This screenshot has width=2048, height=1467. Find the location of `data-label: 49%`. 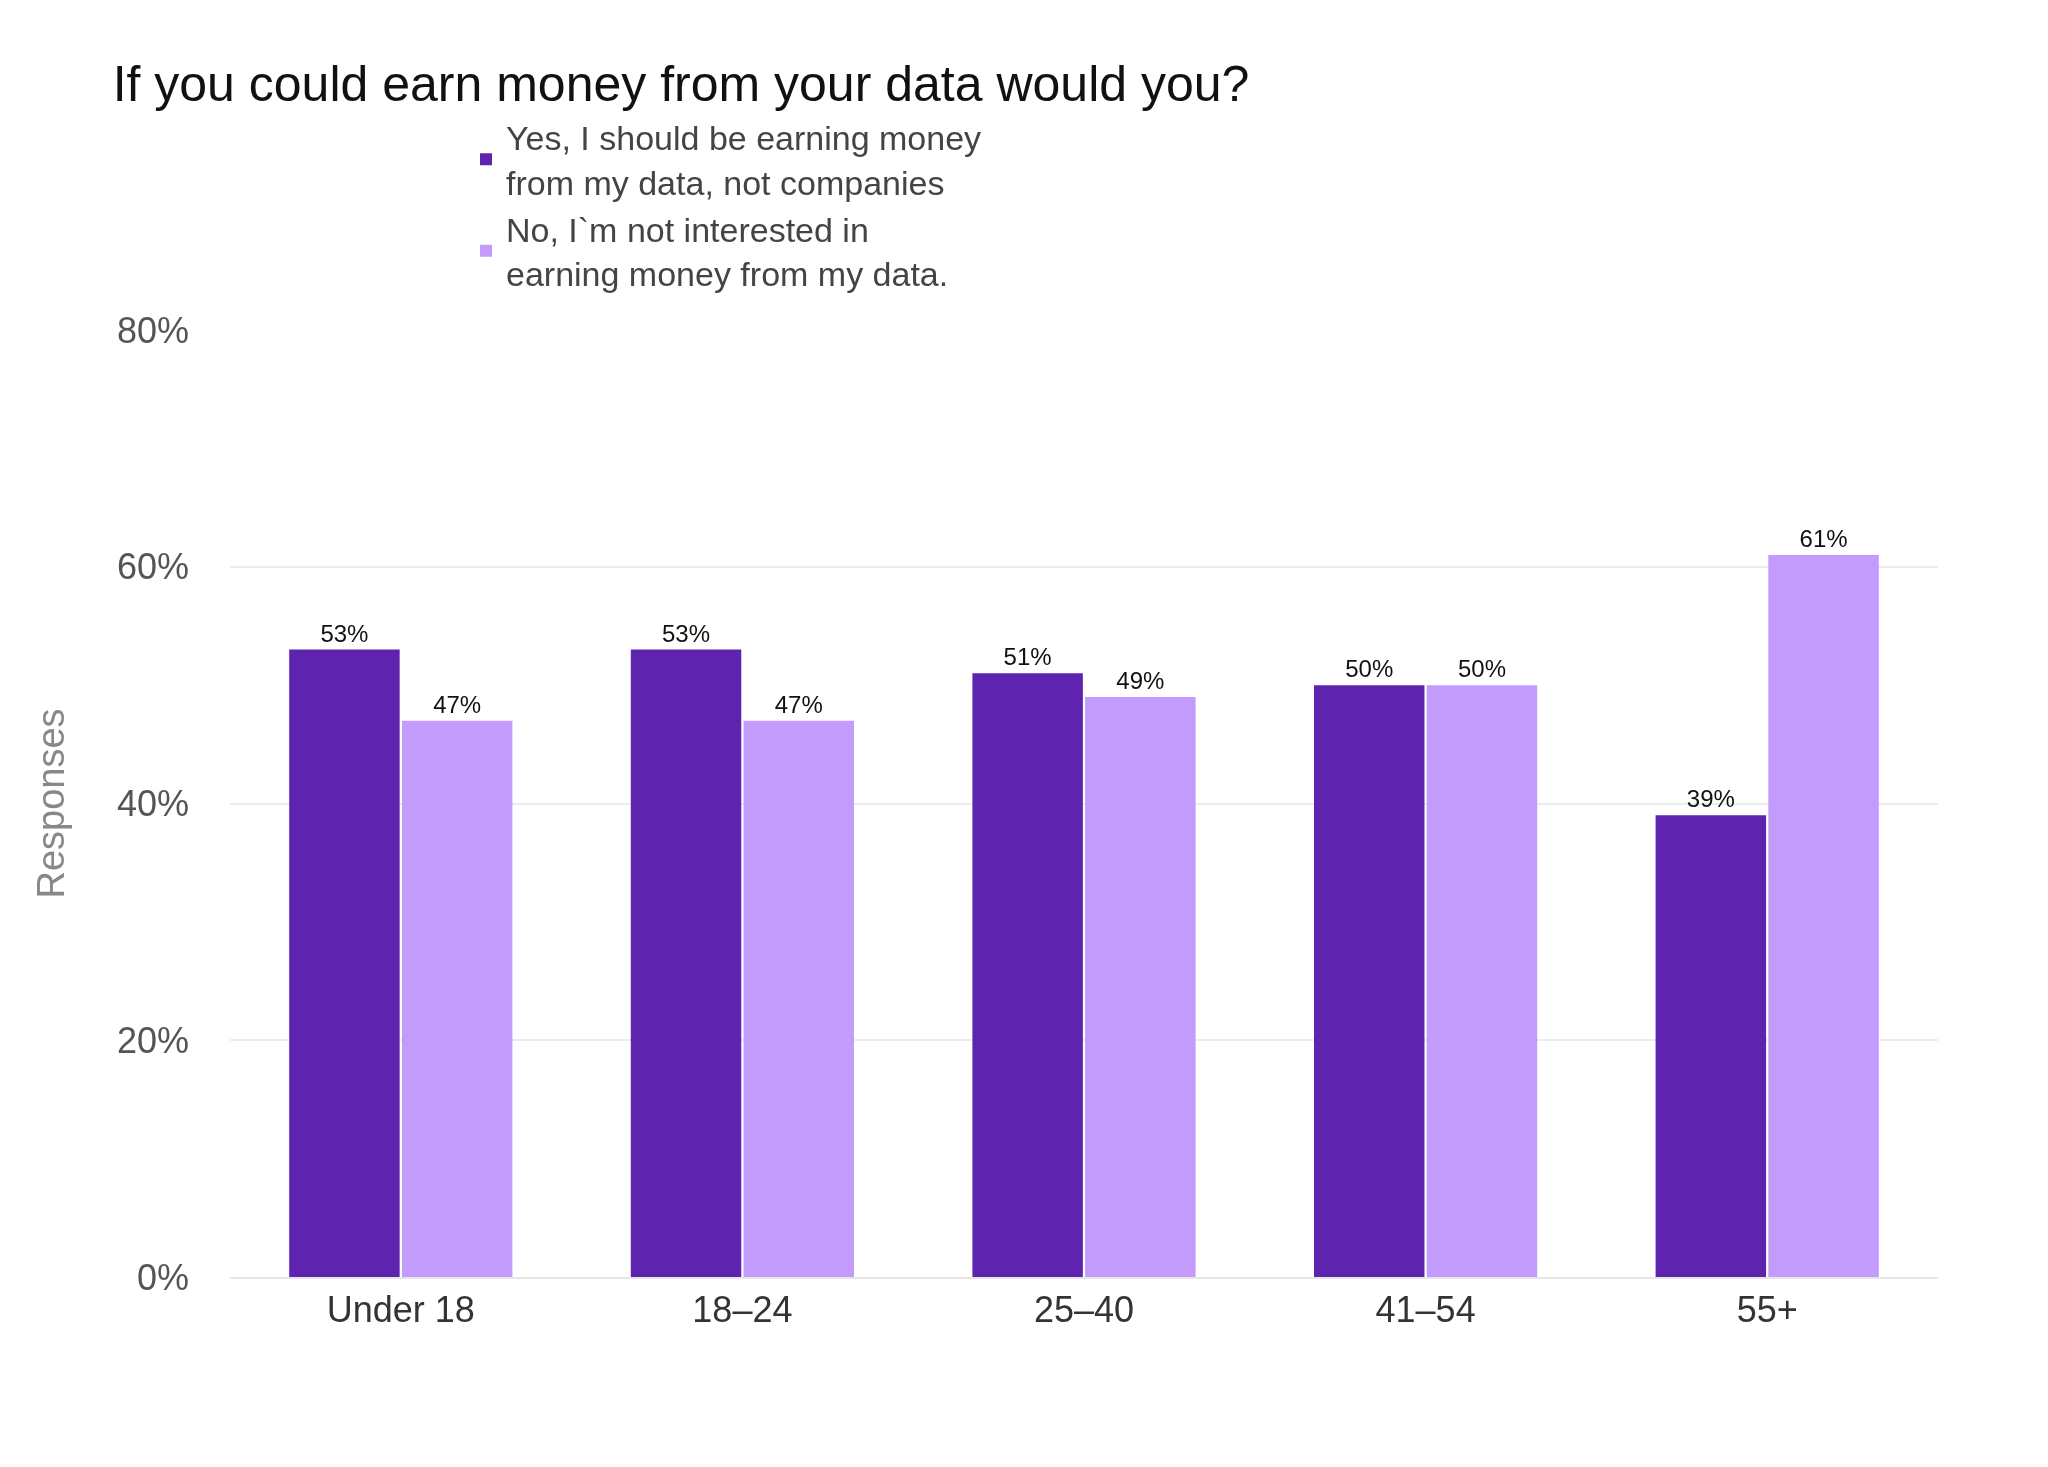

data-label: 49% is located at coordinates (1140, 680).